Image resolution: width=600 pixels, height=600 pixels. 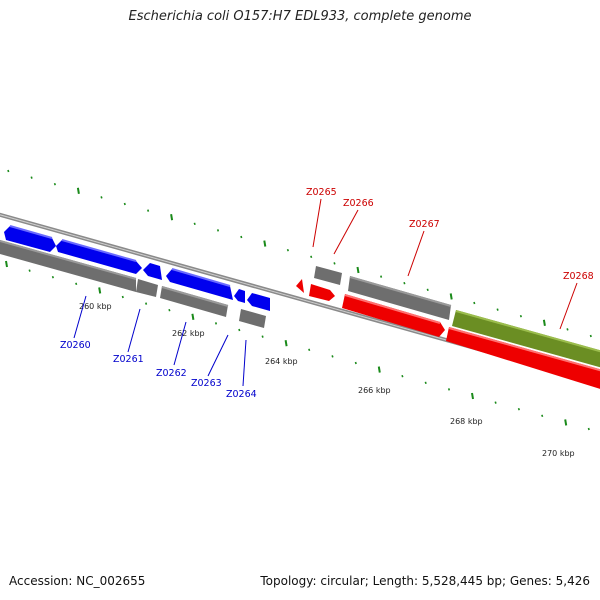 I want to click on rna-z0268, so click(x=526, y=340).